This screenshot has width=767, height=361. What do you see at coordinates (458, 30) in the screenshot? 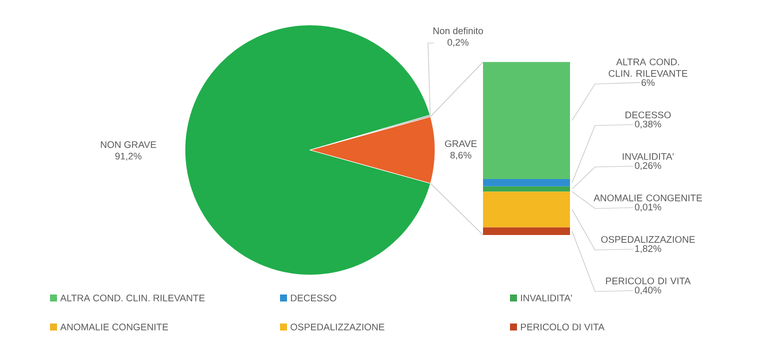
I see `slice-label: Non definito` at bounding box center [458, 30].